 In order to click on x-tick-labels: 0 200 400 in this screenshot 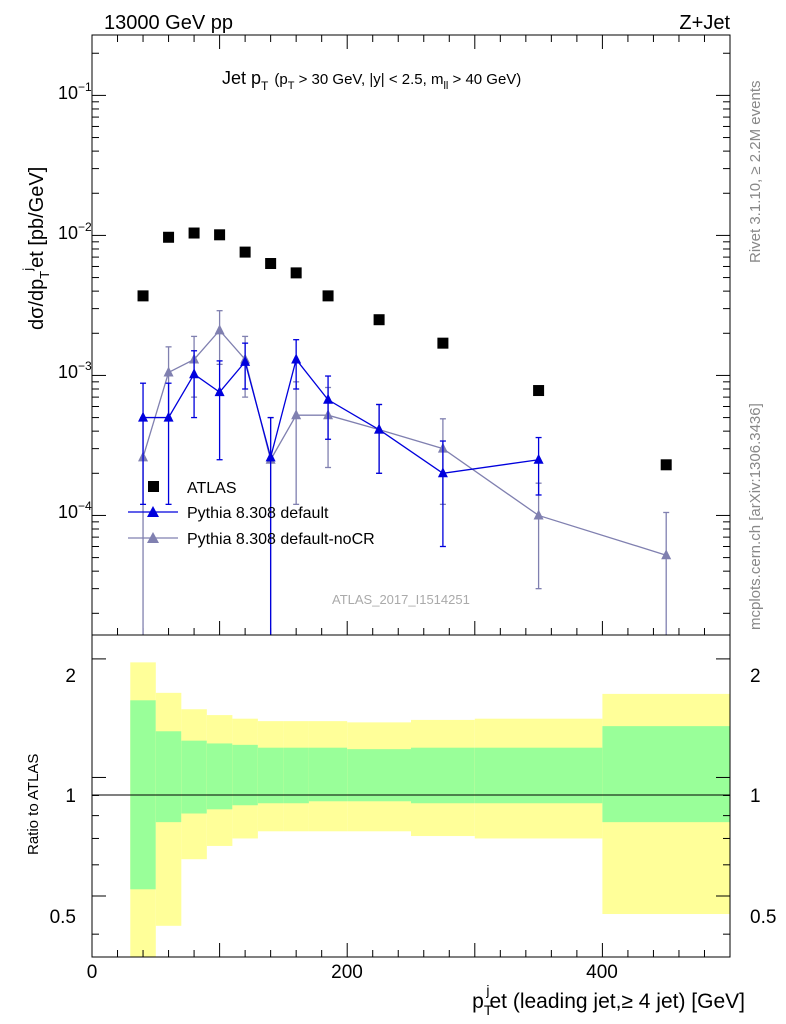, I will do `click(352, 972)`.